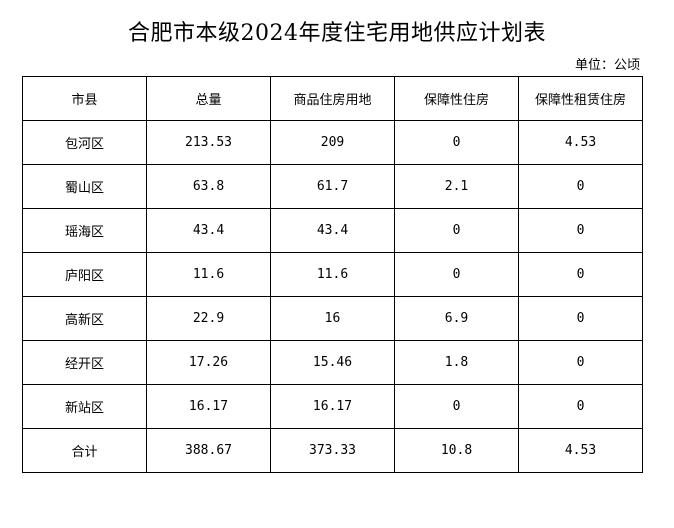 This screenshot has width=674, height=528. I want to click on table-row: 瑶海区 43.4 43.4 0 0, so click(332, 230).